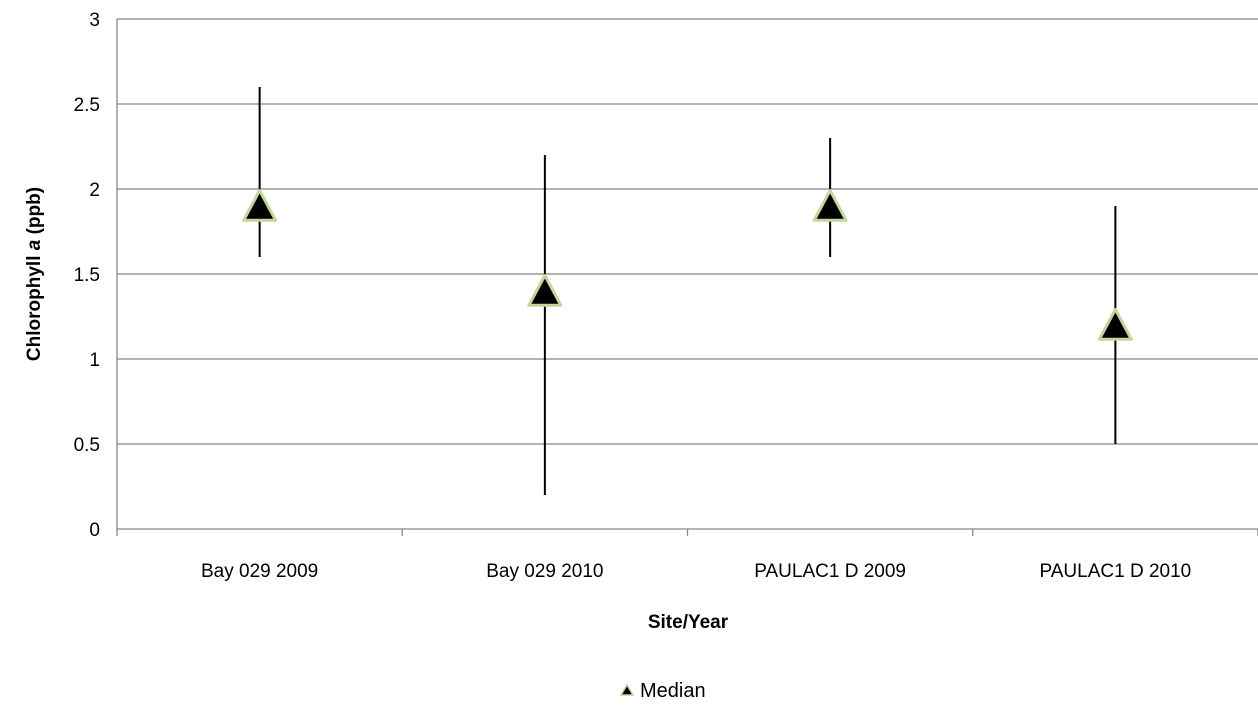 The image size is (1258, 707). I want to click on x-axis-title: Site/Year, so click(688, 622).